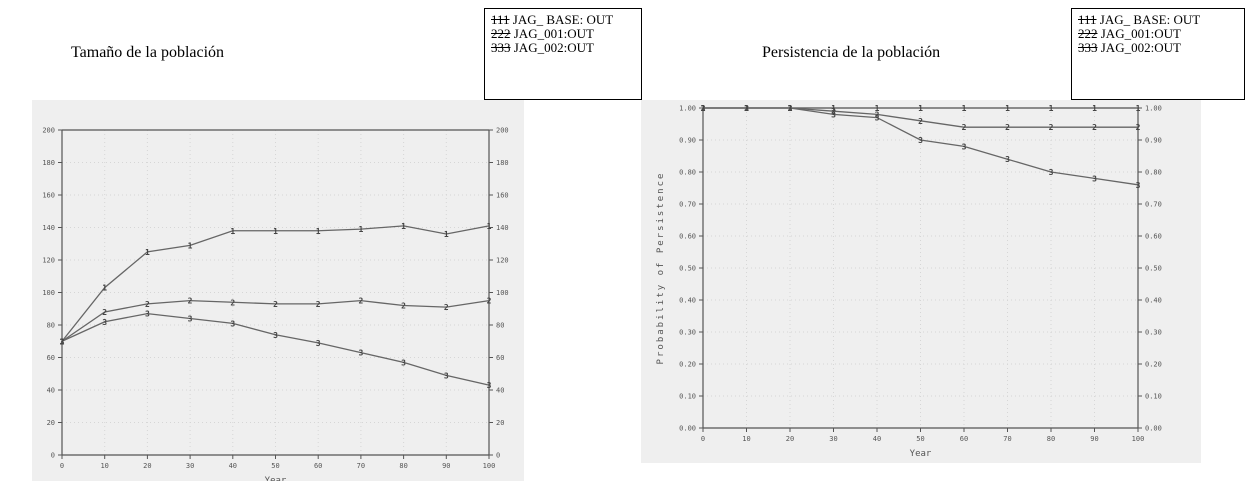  Describe the element at coordinates (1153, 205) in the screenshot. I see `right-y-tick-label: 0.70` at that location.